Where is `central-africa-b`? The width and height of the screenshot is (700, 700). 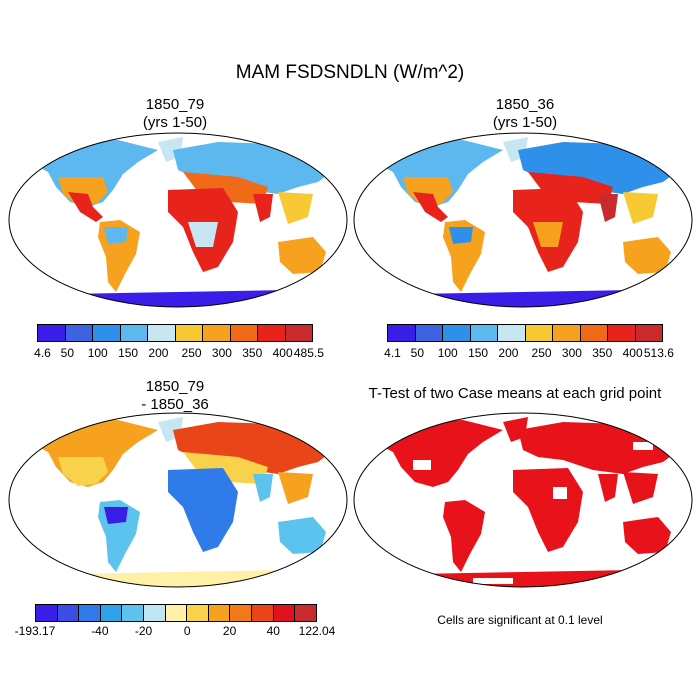 central-africa-b is located at coordinates (548, 234).